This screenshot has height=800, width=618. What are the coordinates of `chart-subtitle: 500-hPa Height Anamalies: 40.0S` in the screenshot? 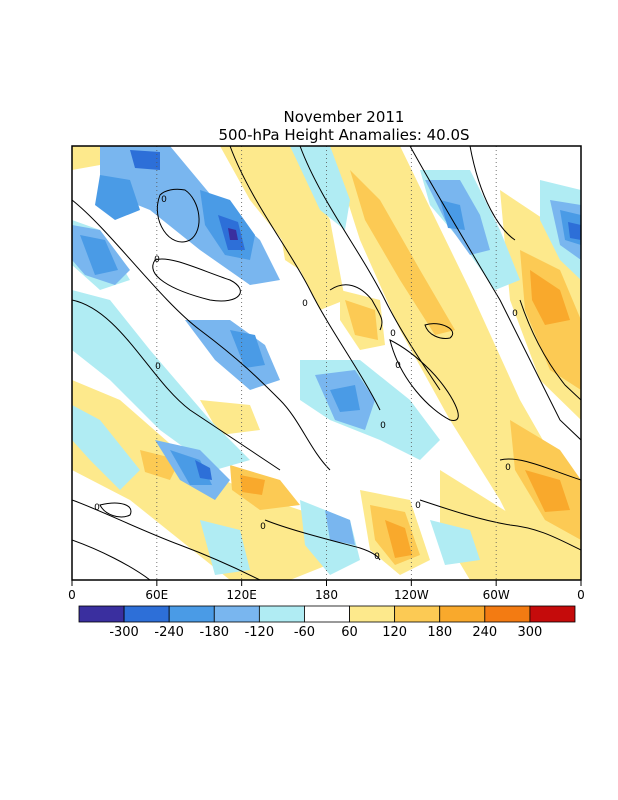 It's located at (343, 135).